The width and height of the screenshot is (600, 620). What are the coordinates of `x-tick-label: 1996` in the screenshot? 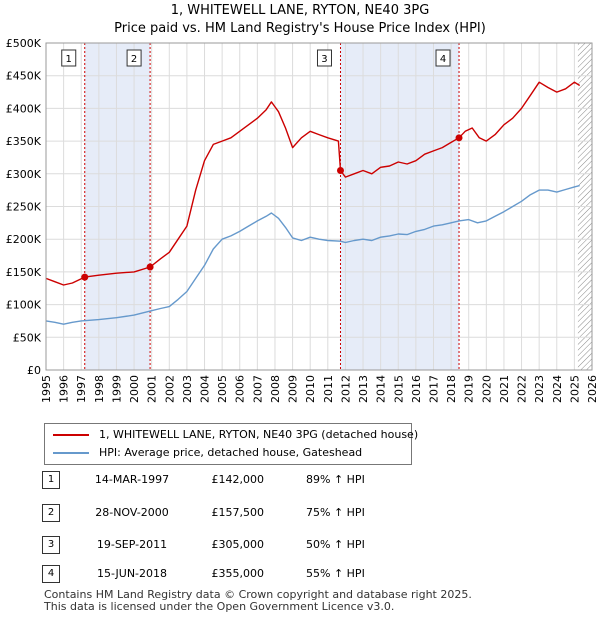 It's located at (64, 389).